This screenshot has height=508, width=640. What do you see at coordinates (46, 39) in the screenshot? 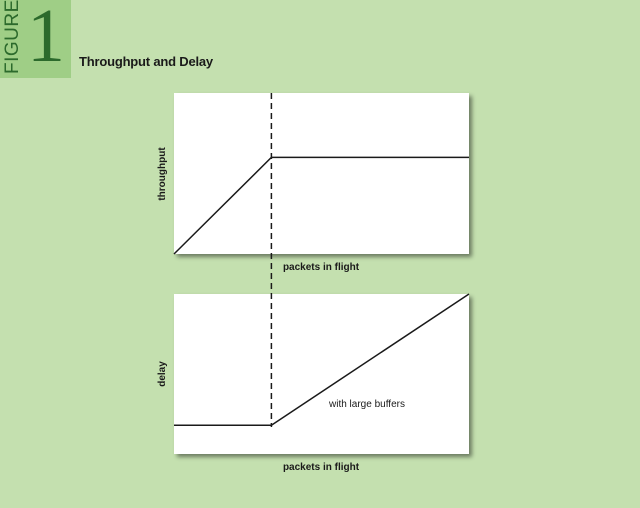
I see `figure-number: 1` at bounding box center [46, 39].